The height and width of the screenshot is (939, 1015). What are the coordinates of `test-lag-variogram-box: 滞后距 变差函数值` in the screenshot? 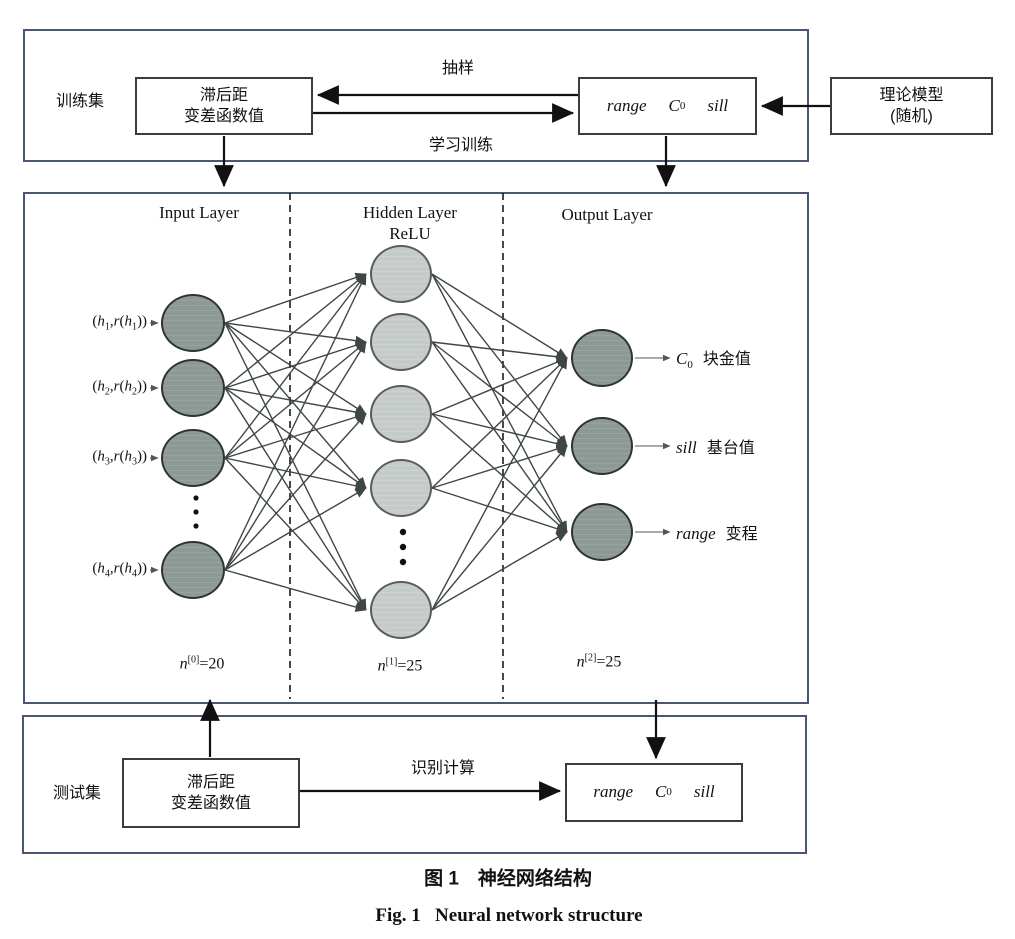 It's located at (211, 793).